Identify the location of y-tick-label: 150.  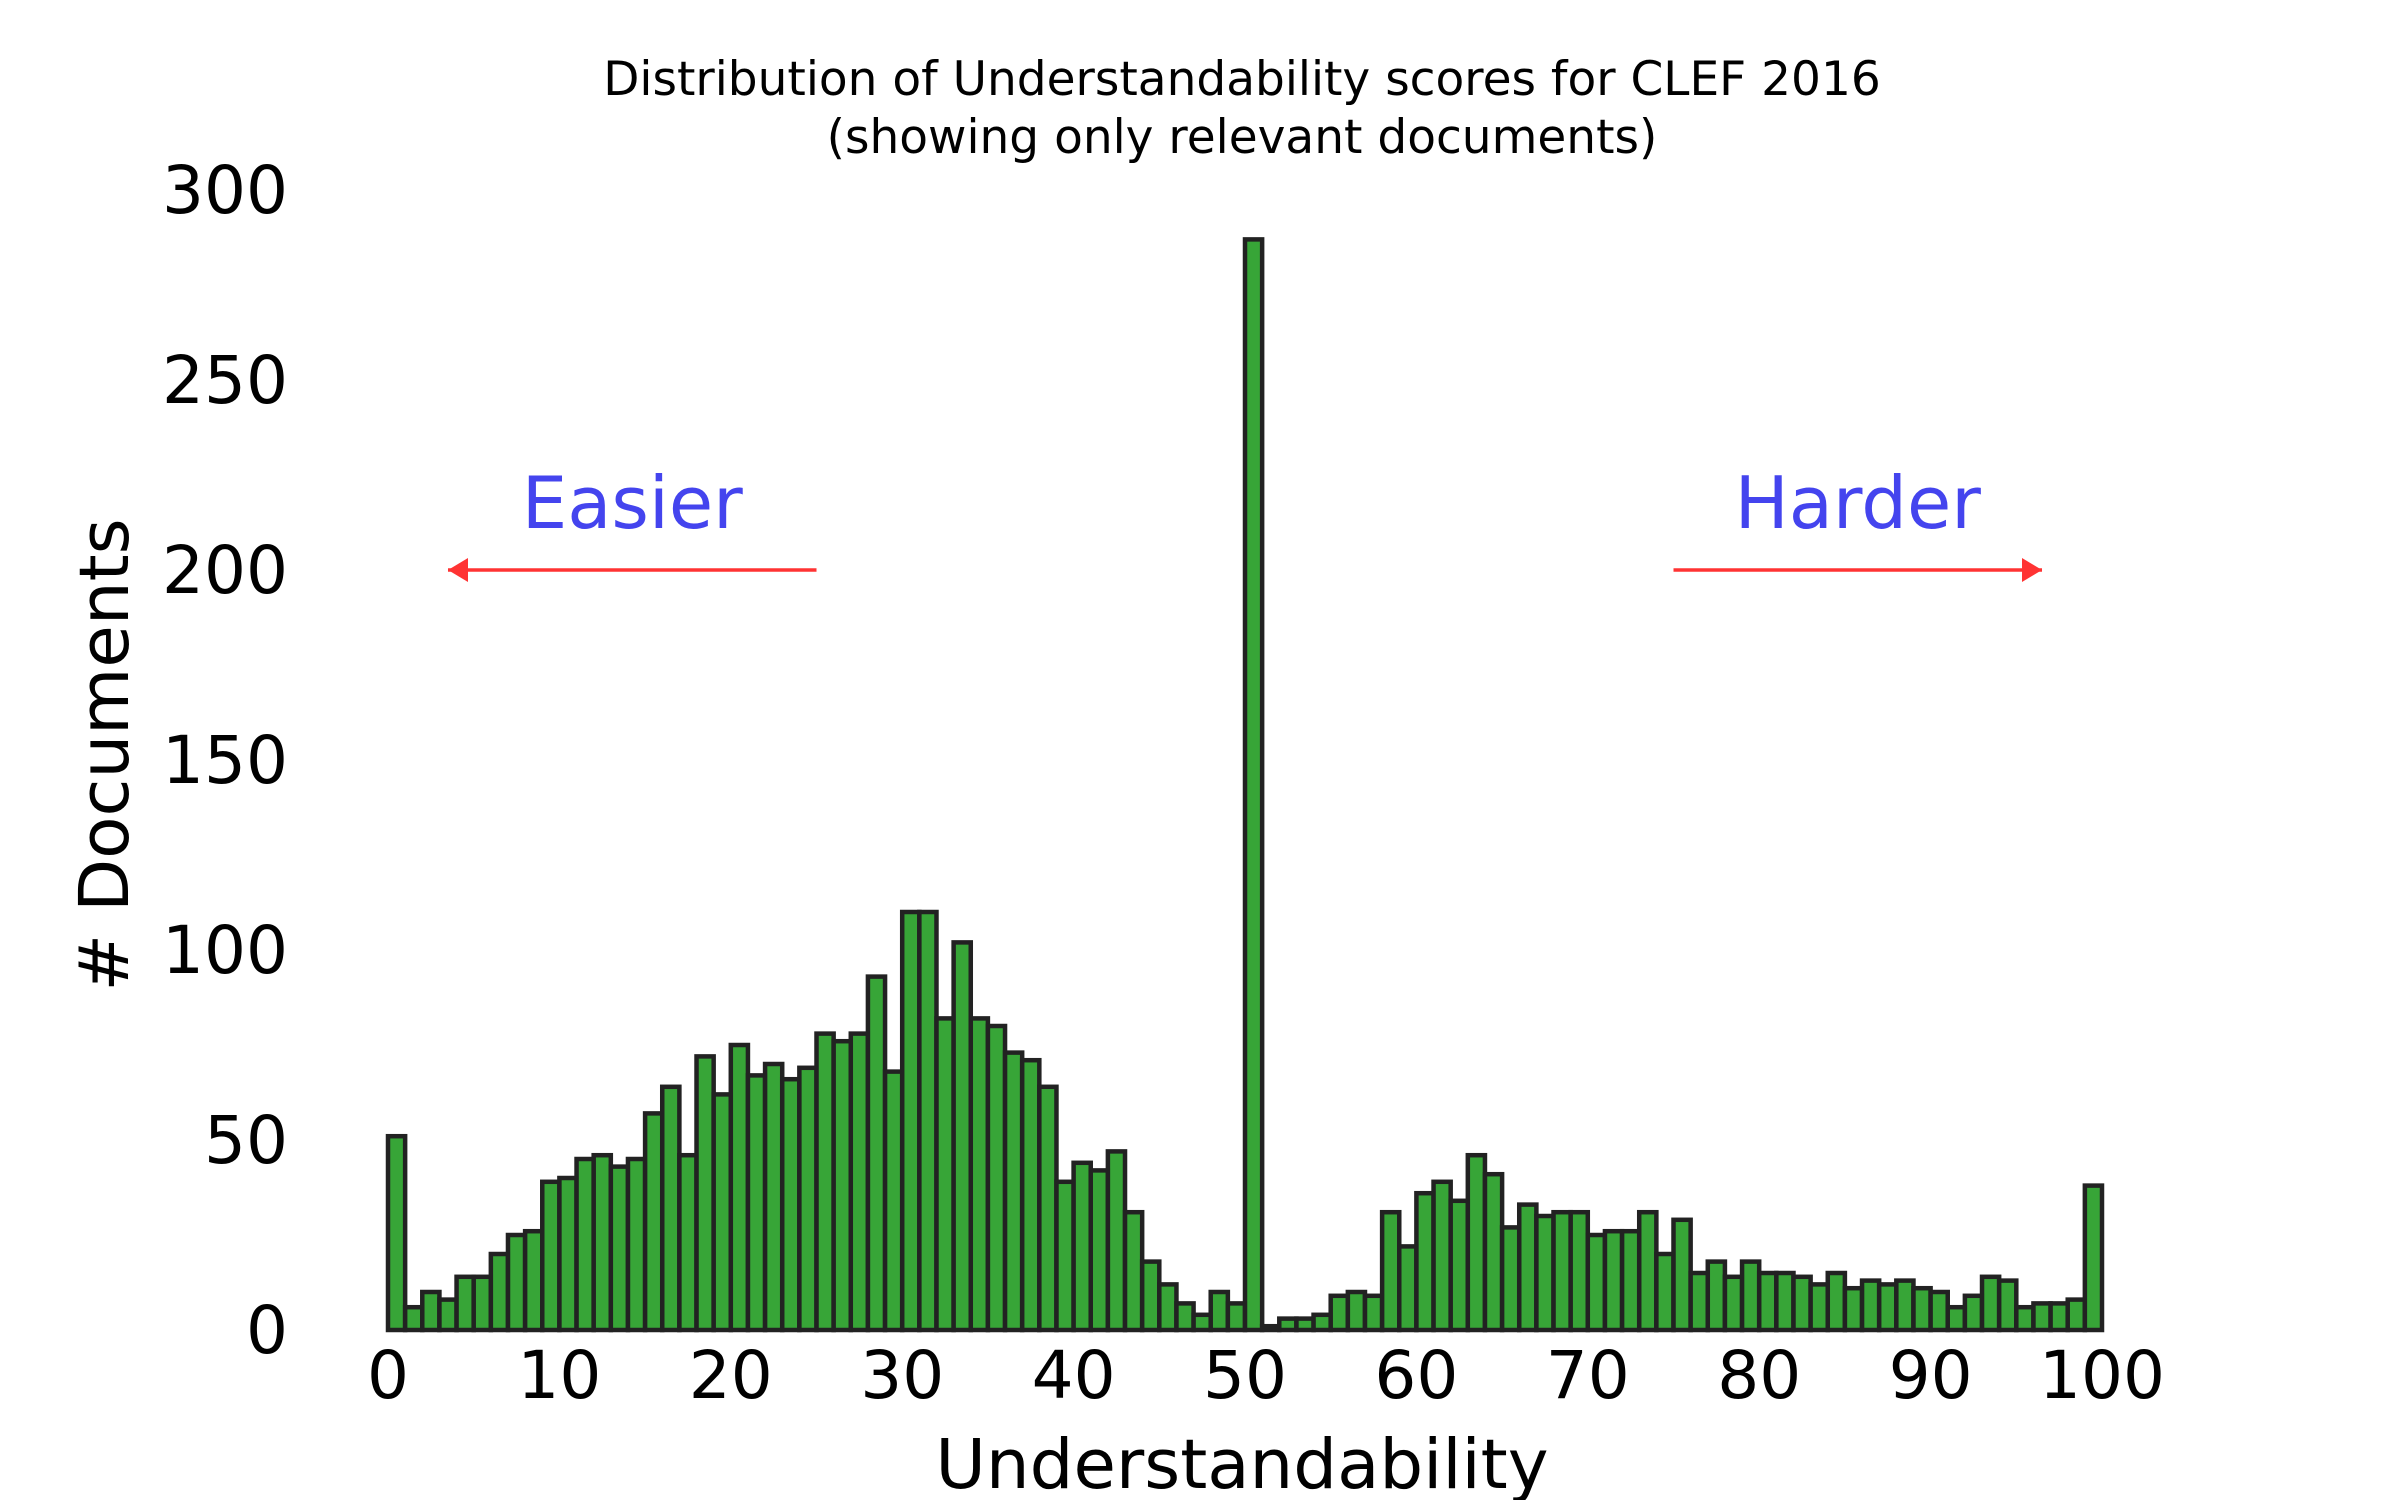
(225, 760).